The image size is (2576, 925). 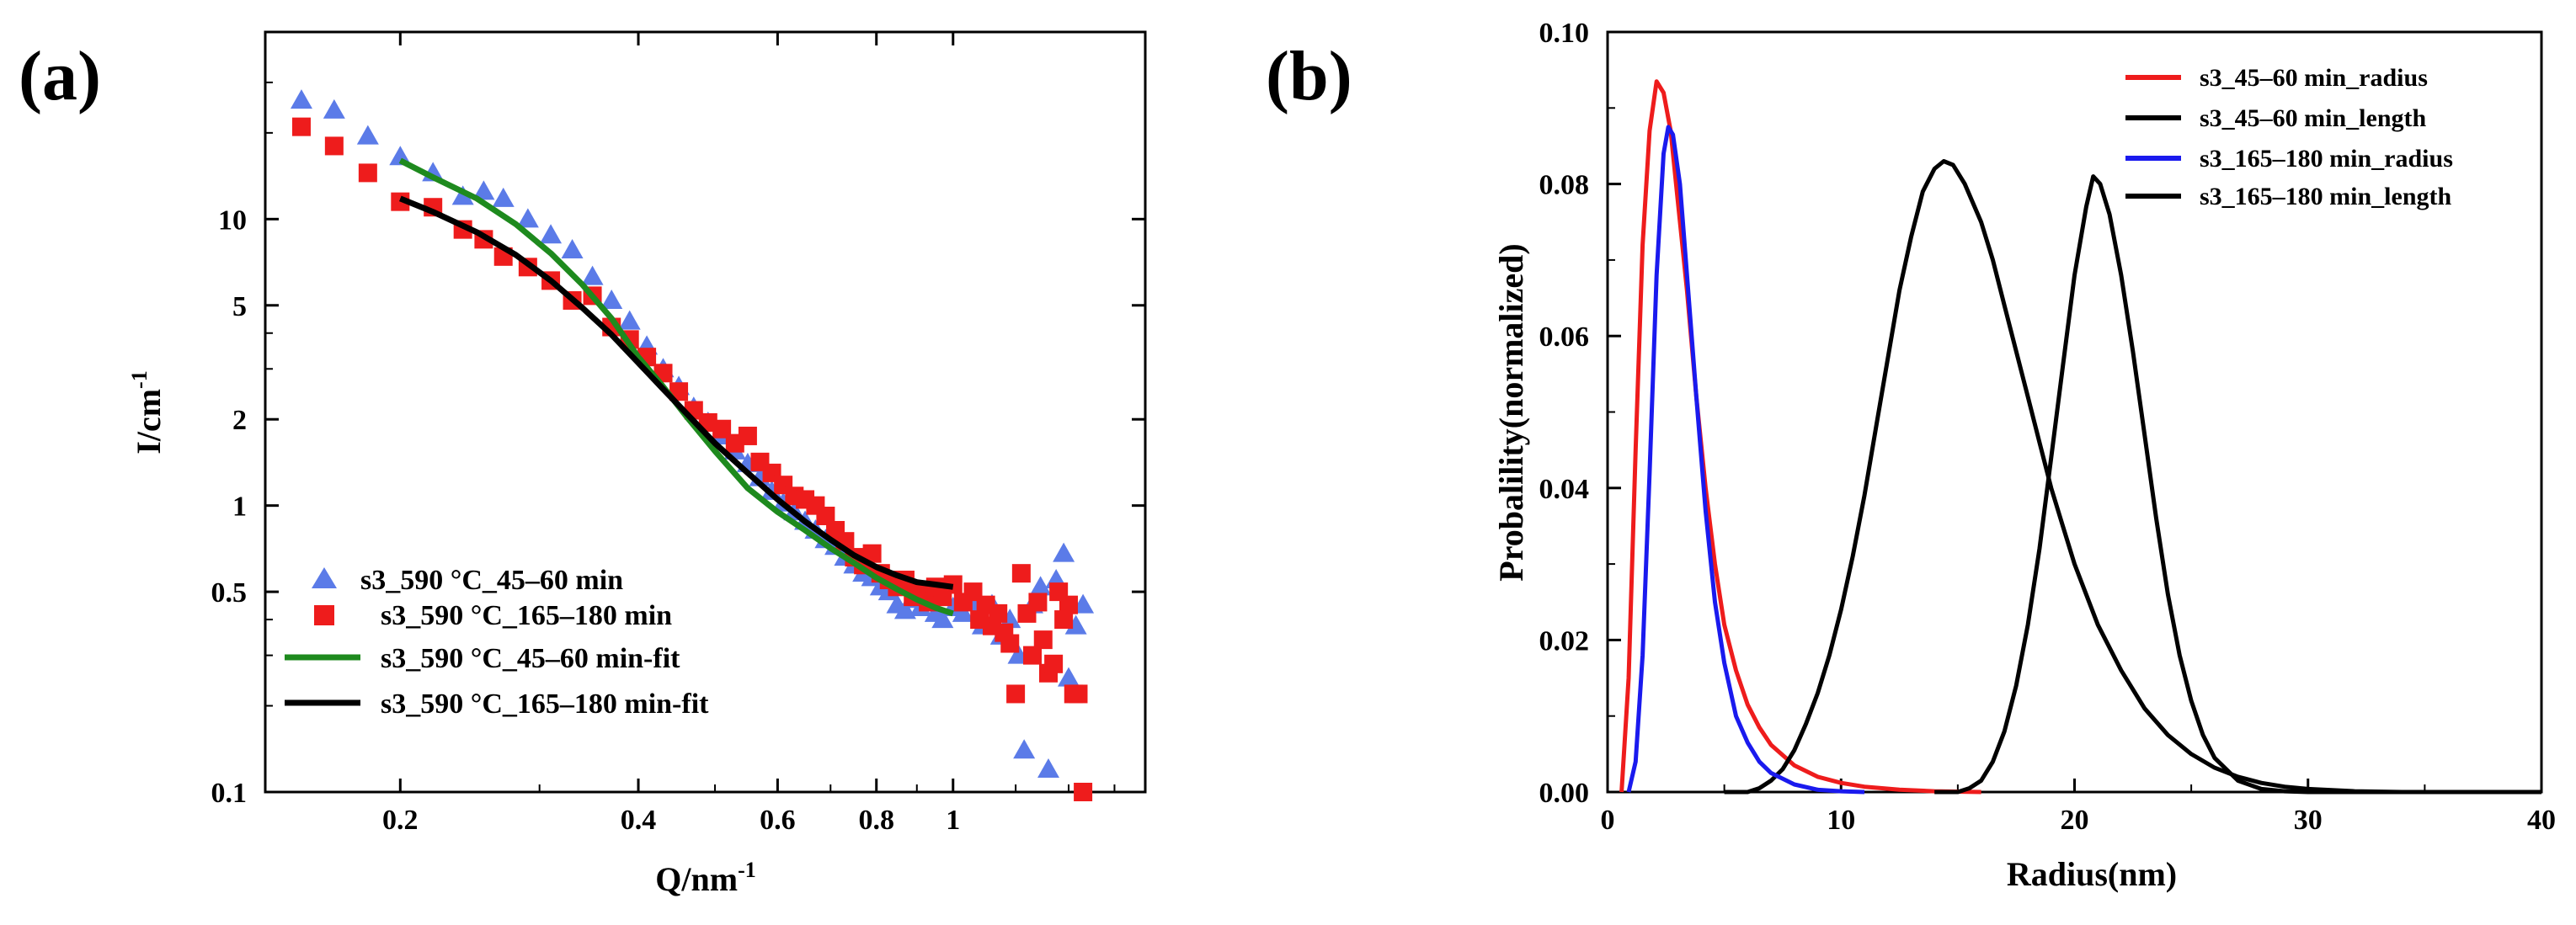 I want to click on y-tick-label-0-02: 0.02, so click(x=1564, y=641).